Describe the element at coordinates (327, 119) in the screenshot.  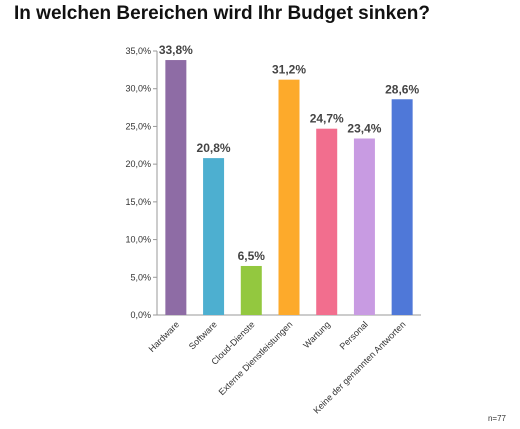
I see `data-label: 24,7%` at that location.